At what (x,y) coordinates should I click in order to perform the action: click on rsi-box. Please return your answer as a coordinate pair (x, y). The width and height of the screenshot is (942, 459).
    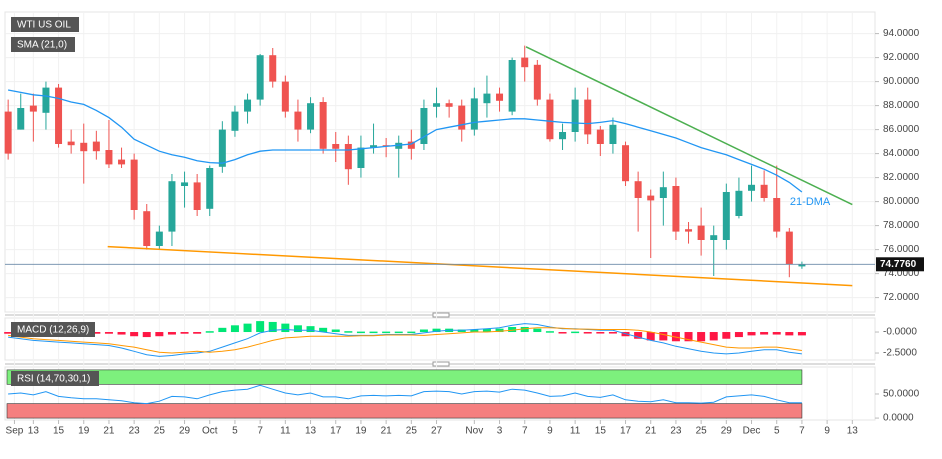
    Looking at the image, I should click on (55, 378).